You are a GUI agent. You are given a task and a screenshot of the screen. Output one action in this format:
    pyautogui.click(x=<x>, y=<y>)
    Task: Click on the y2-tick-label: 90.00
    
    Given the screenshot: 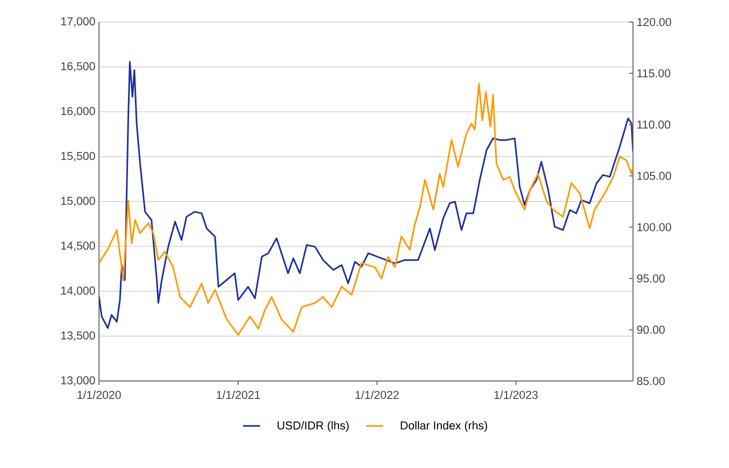 What is the action you would take?
    pyautogui.click(x=651, y=330)
    